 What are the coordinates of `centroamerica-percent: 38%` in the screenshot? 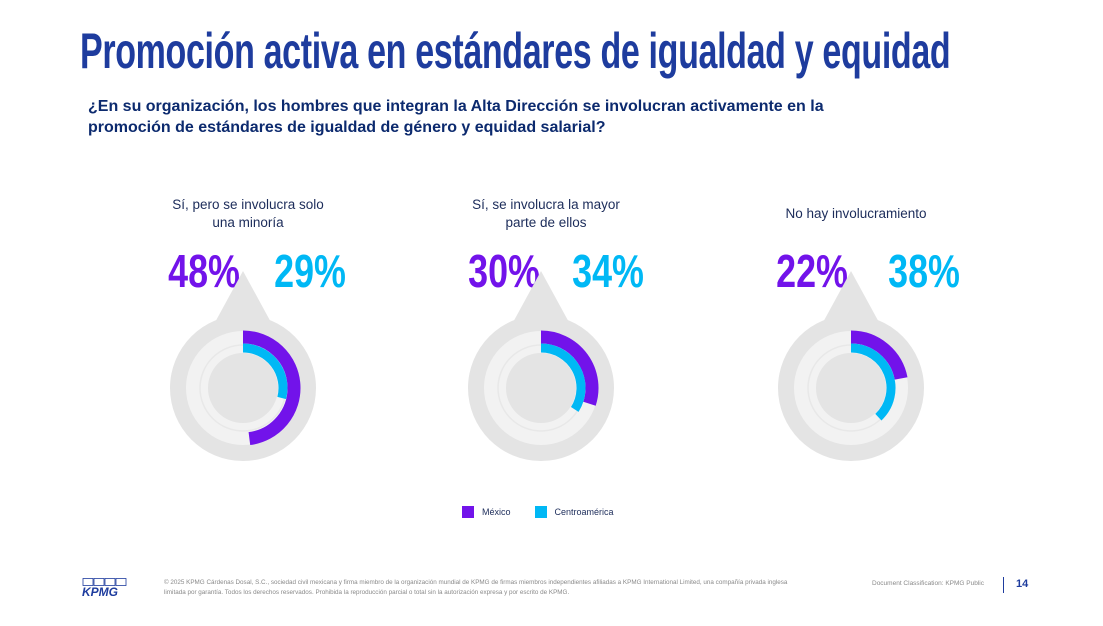 It's located at (924, 271).